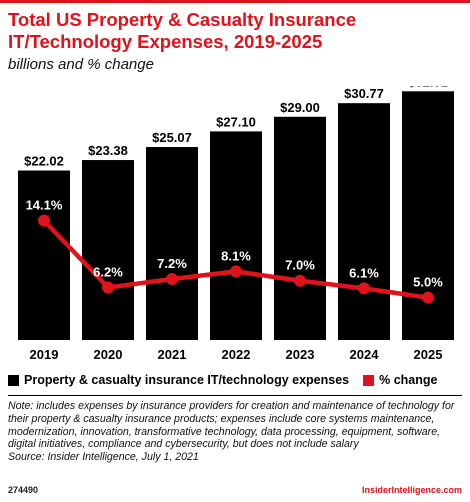 The image size is (470, 502). I want to click on legend-swatch-expenses, so click(13, 380).